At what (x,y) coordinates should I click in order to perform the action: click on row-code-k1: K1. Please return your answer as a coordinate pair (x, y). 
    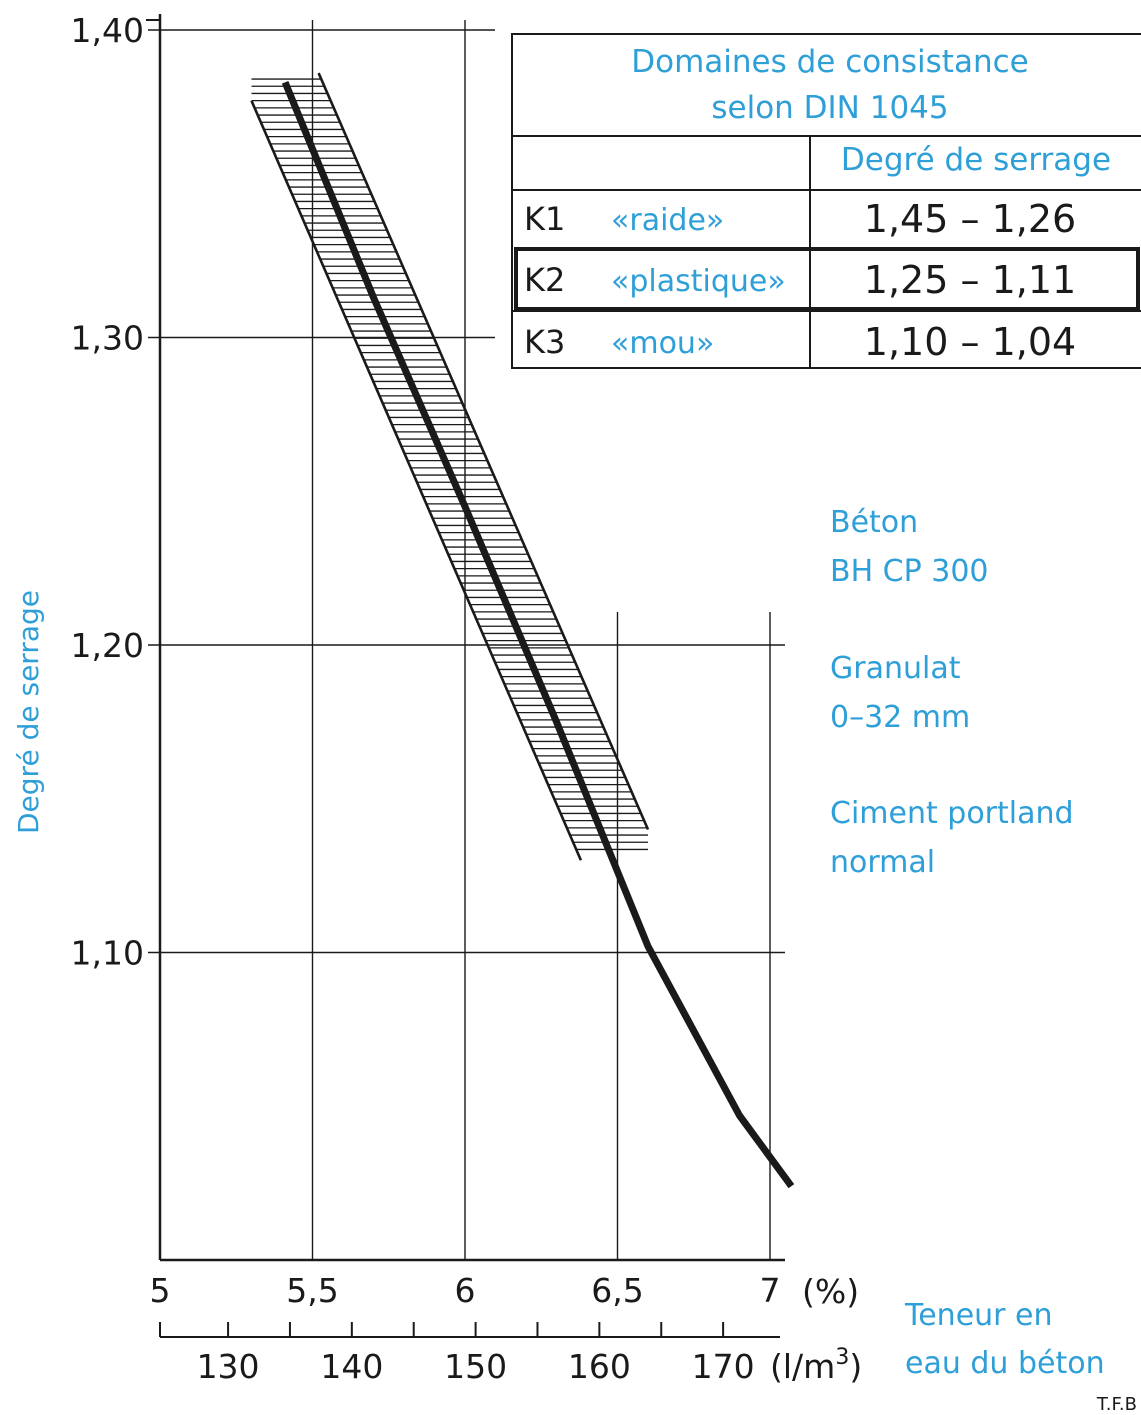
    Looking at the image, I should click on (544, 219).